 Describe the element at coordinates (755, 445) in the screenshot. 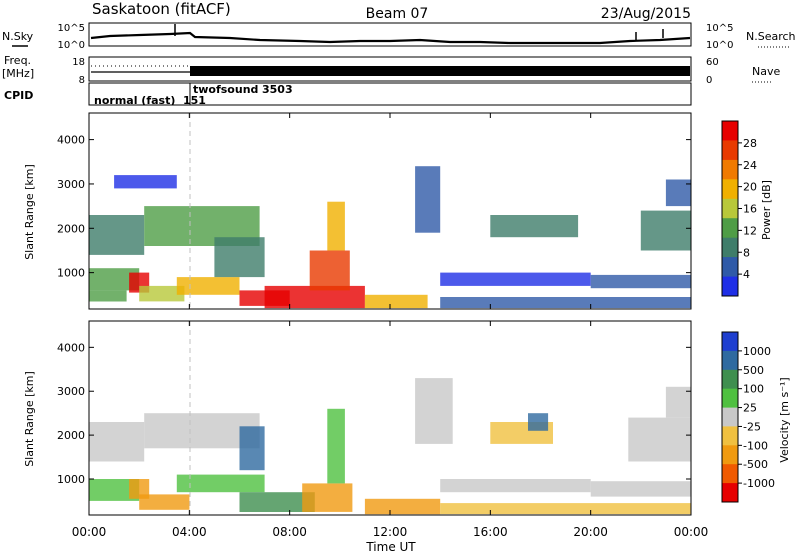

I see `velocity-colorbar-tick-label: -100` at that location.